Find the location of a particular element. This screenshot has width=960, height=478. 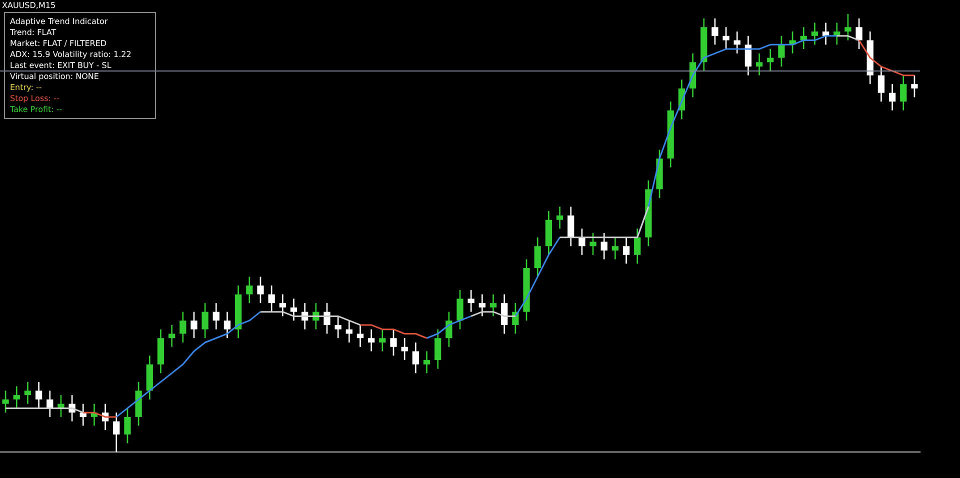

annotation: ADX: 15.9 Volatility ratio: 1.22 is located at coordinates (71, 54).